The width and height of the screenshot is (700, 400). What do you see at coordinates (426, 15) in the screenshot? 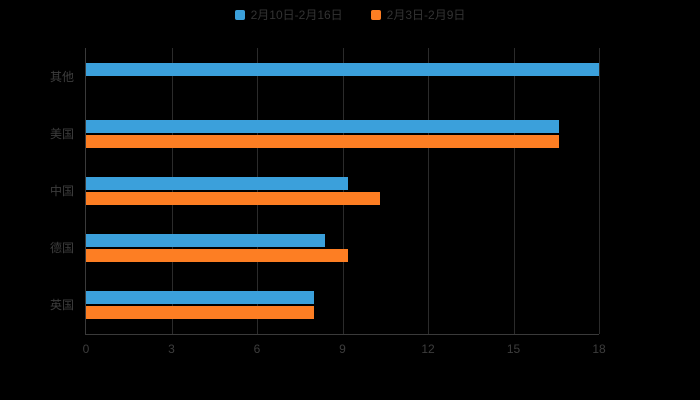
I see `legend-label-week1: 2月3日-2月9日` at bounding box center [426, 15].